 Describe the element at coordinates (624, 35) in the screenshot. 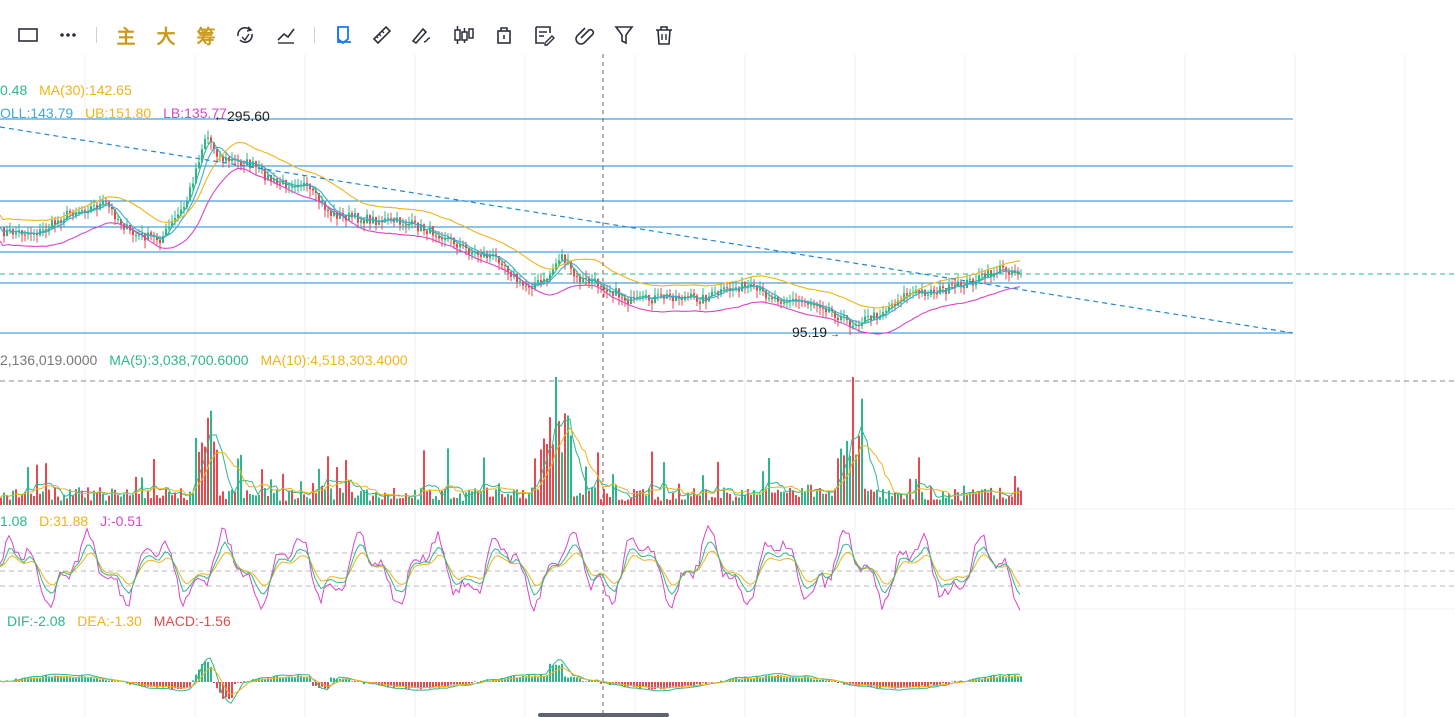

I see `filter-icon` at that location.